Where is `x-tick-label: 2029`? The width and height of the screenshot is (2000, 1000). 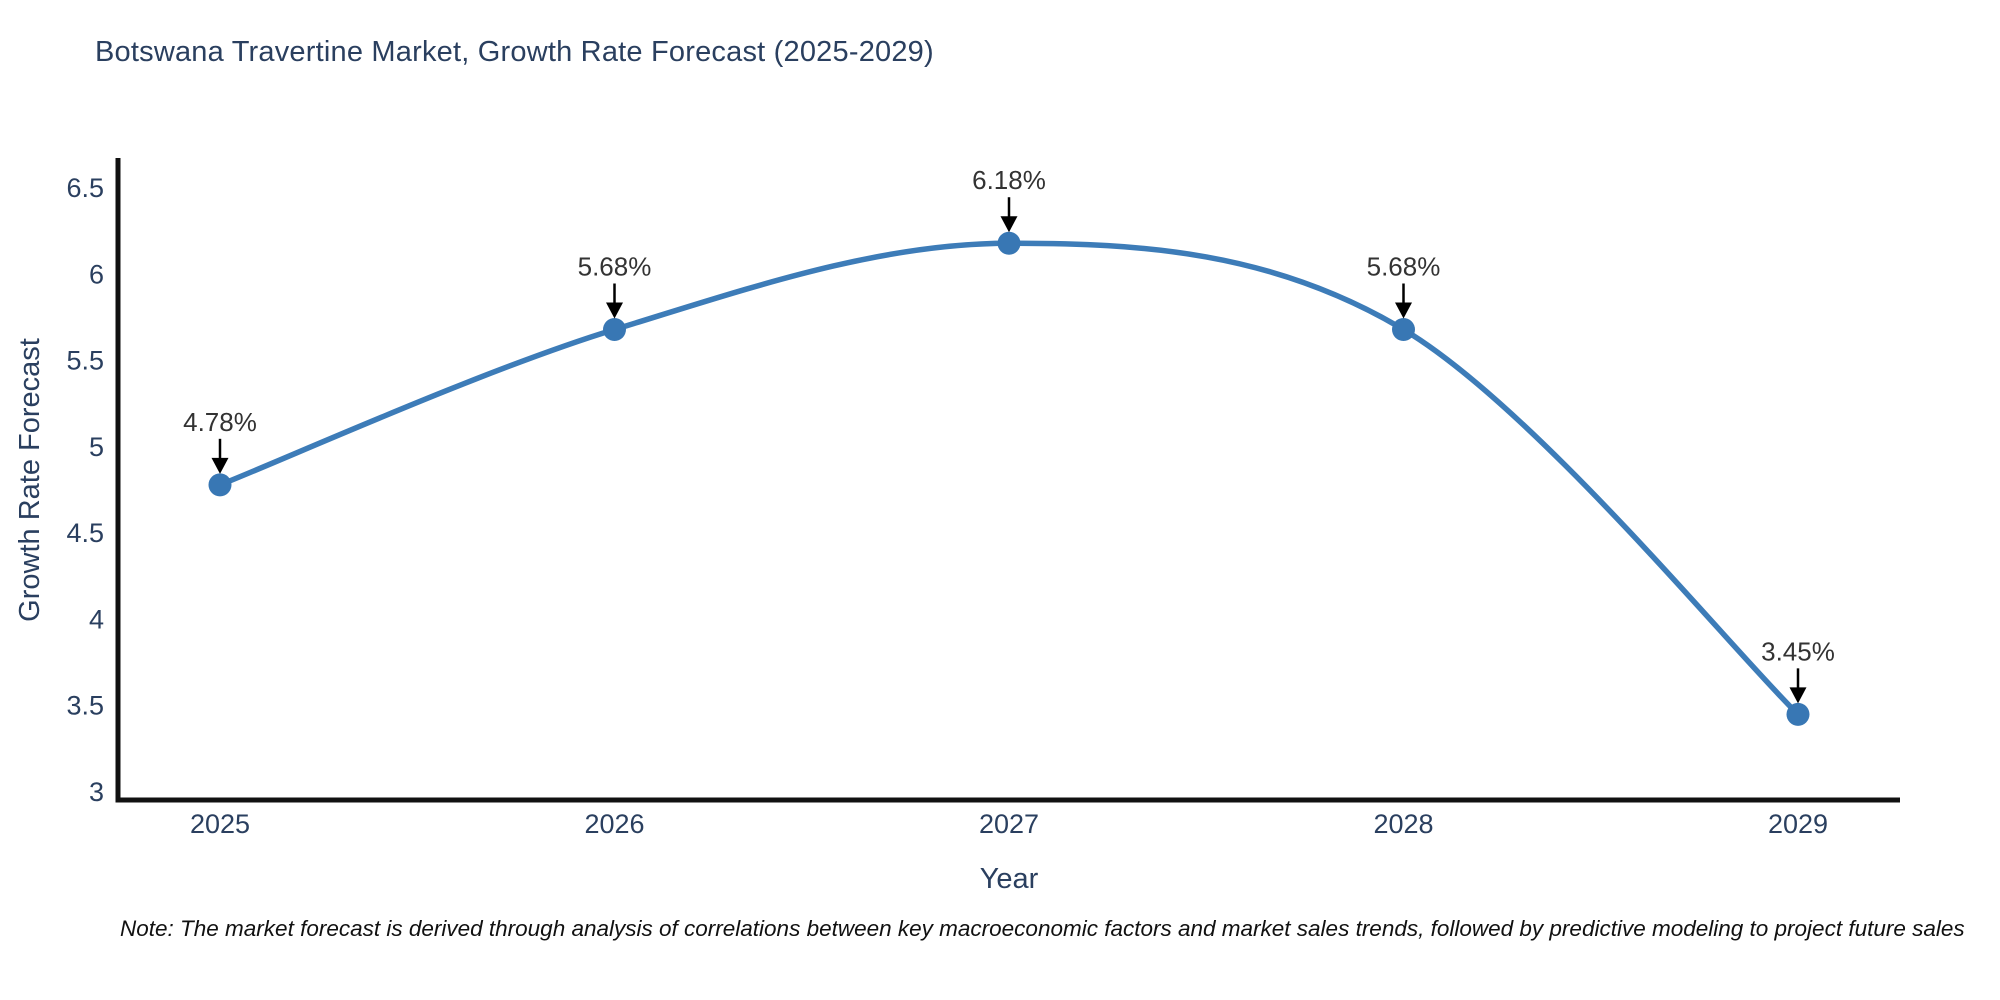 x-tick-label: 2029 is located at coordinates (1798, 824).